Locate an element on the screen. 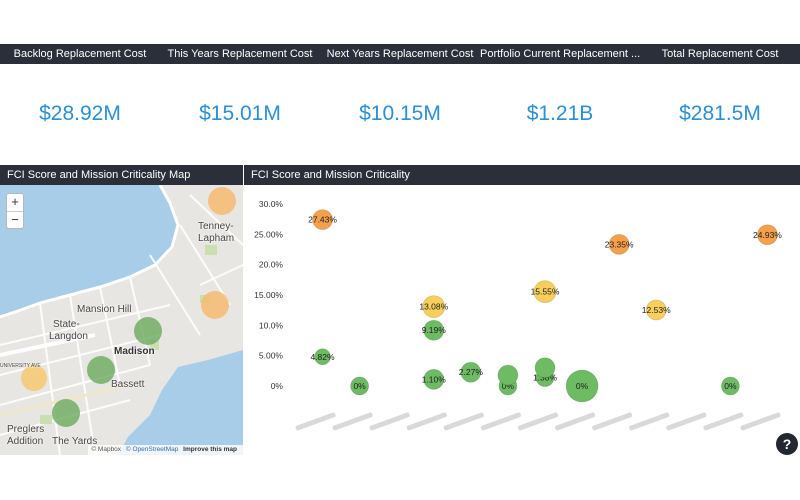 This screenshot has height=500, width=800. point-data-label: 9.19% is located at coordinates (434, 330).